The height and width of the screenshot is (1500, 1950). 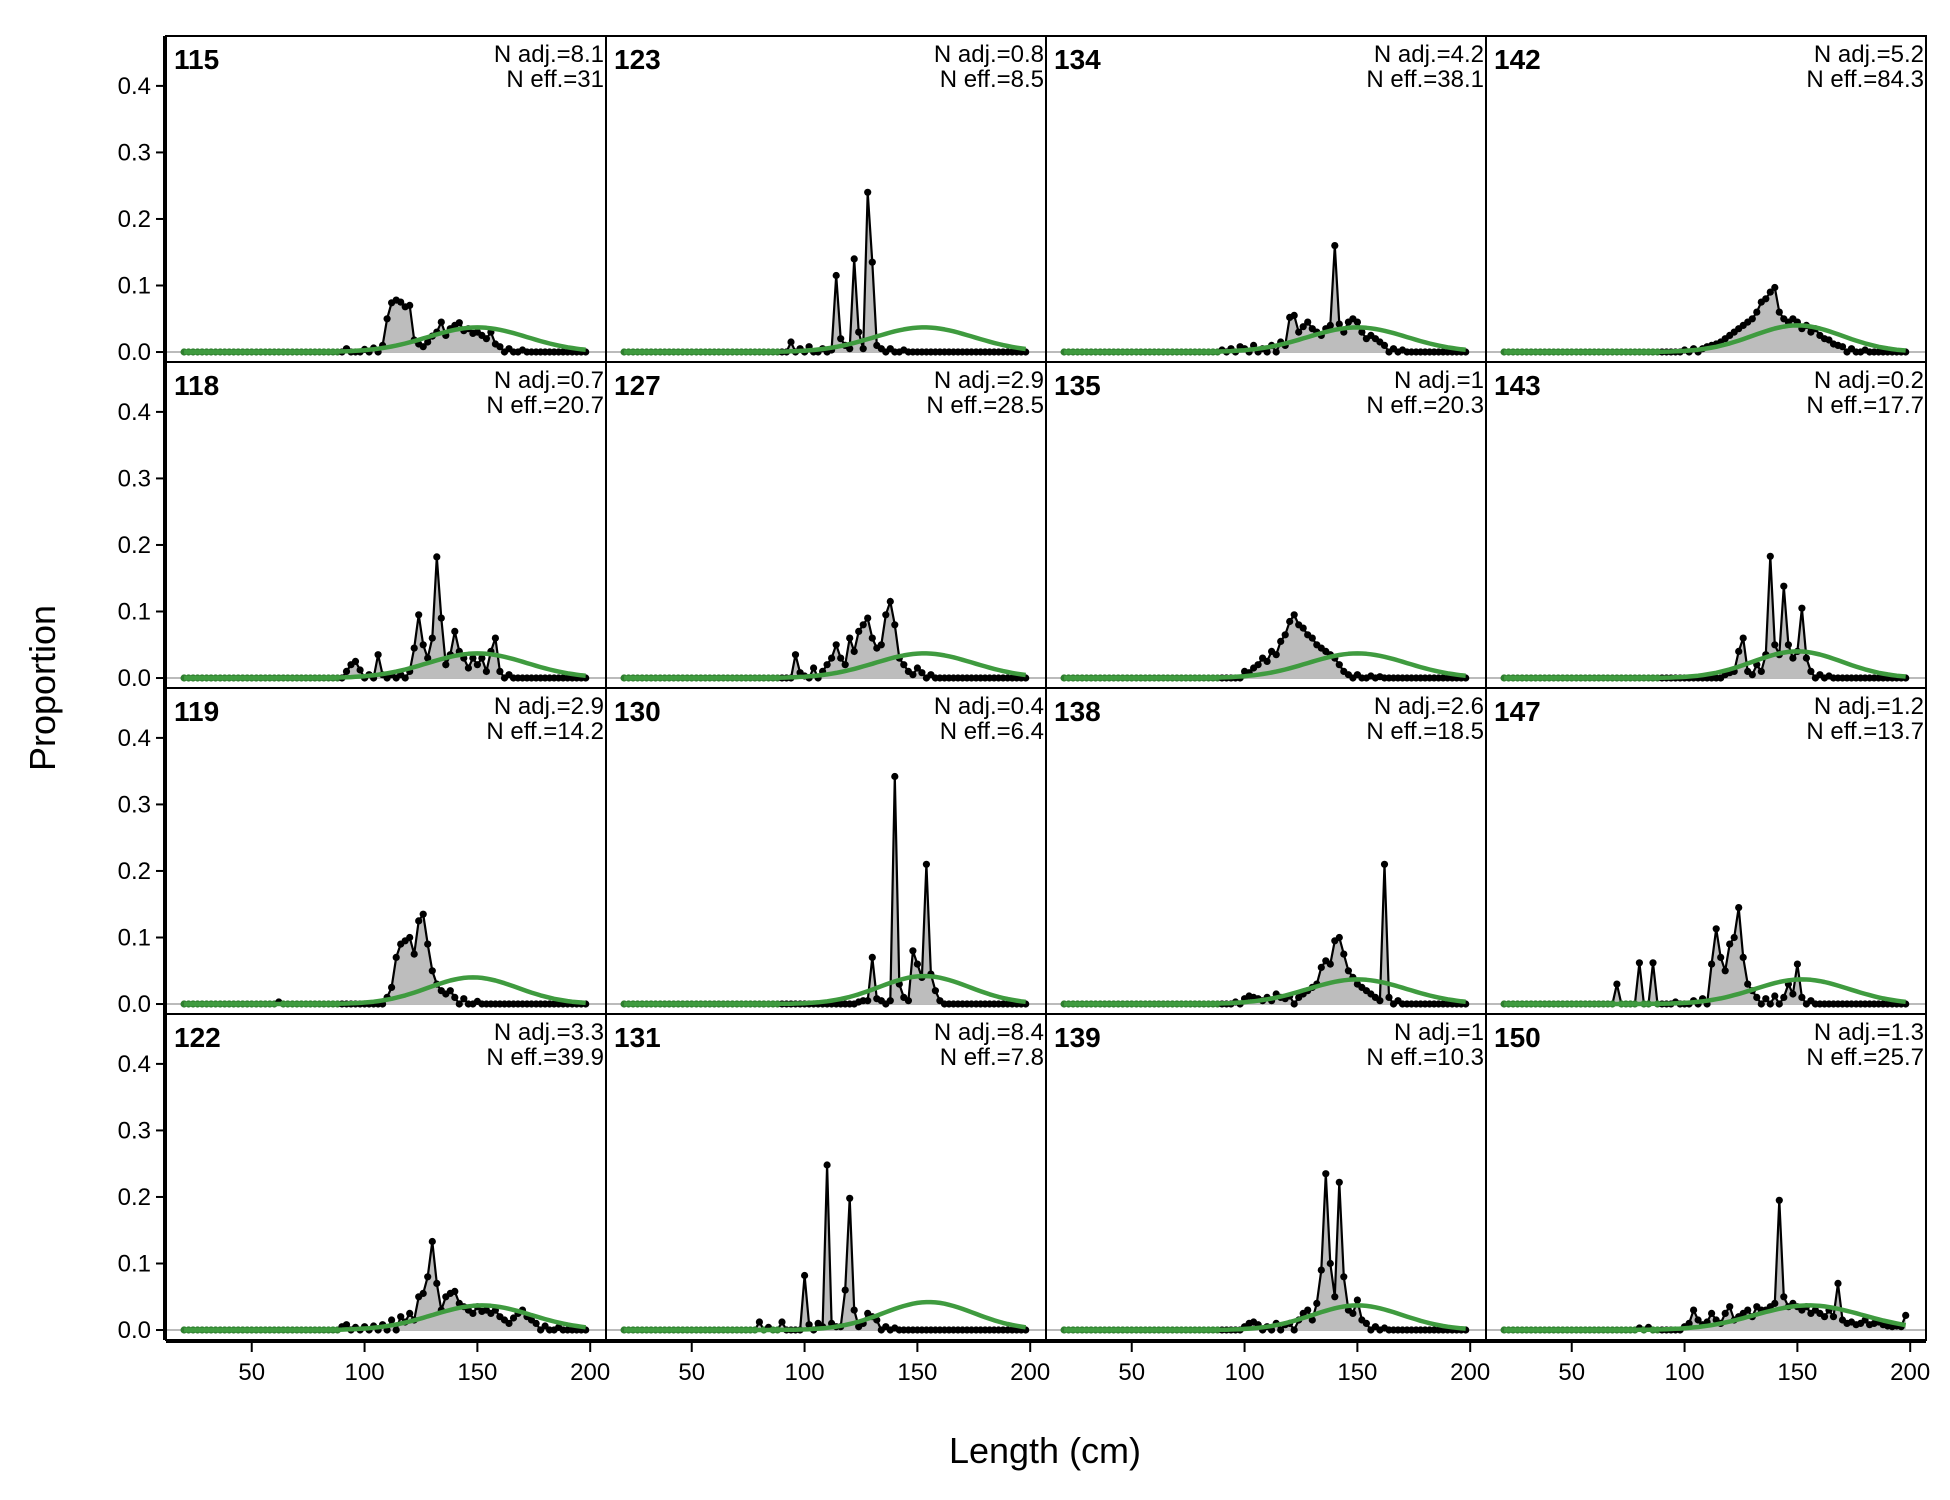 What do you see at coordinates (637, 711) in the screenshot?
I see `panel-id-label: 130` at bounding box center [637, 711].